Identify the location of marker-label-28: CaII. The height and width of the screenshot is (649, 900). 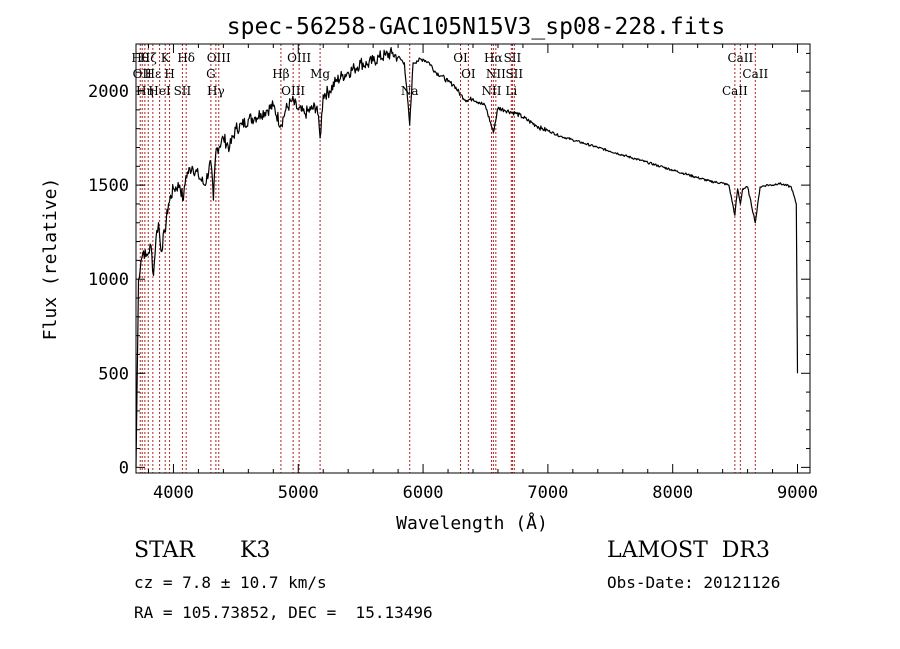
(755, 74).